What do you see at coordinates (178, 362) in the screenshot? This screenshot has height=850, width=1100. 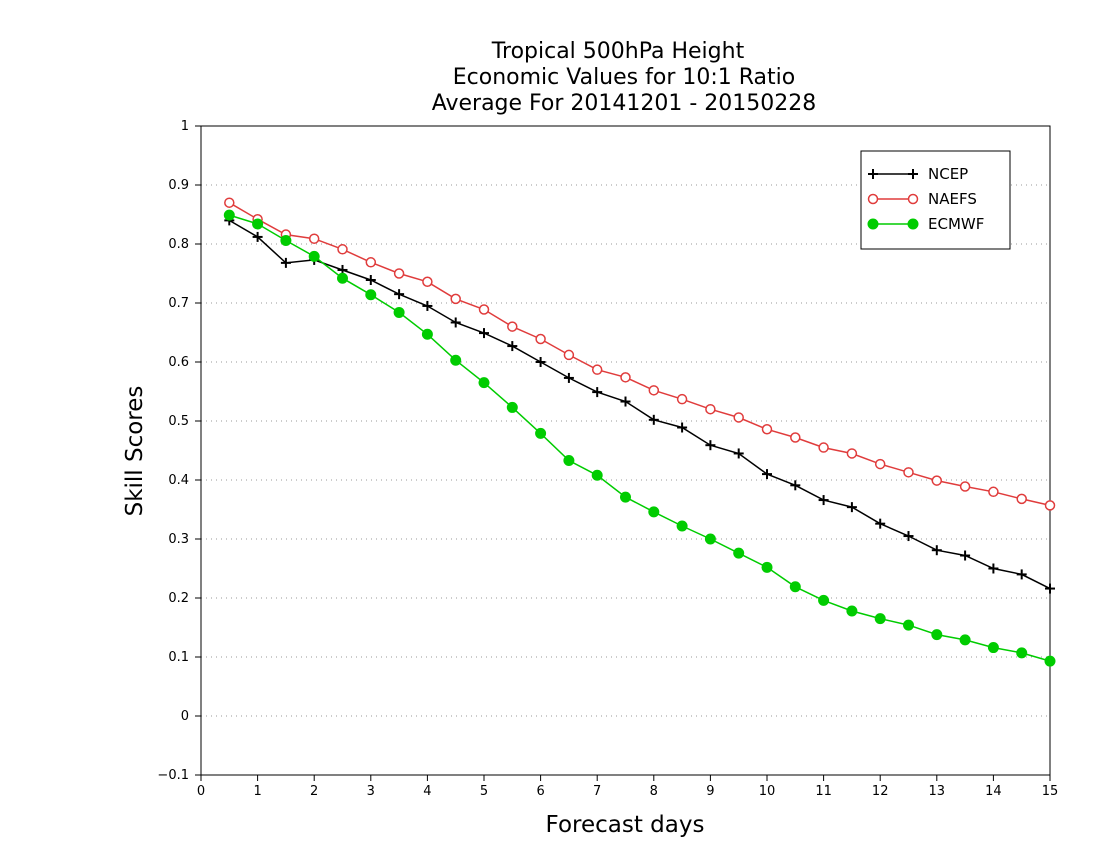 I see `y-tick-label: 0.6` at bounding box center [178, 362].